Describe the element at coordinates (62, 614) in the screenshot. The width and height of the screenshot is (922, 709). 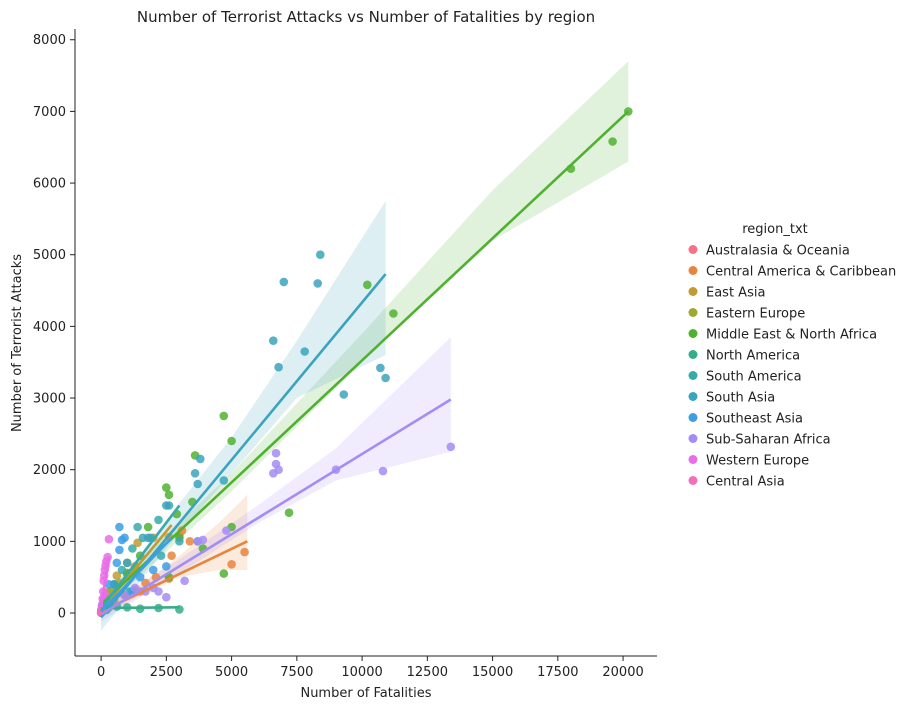
I see `y-tick-label: 0` at that location.